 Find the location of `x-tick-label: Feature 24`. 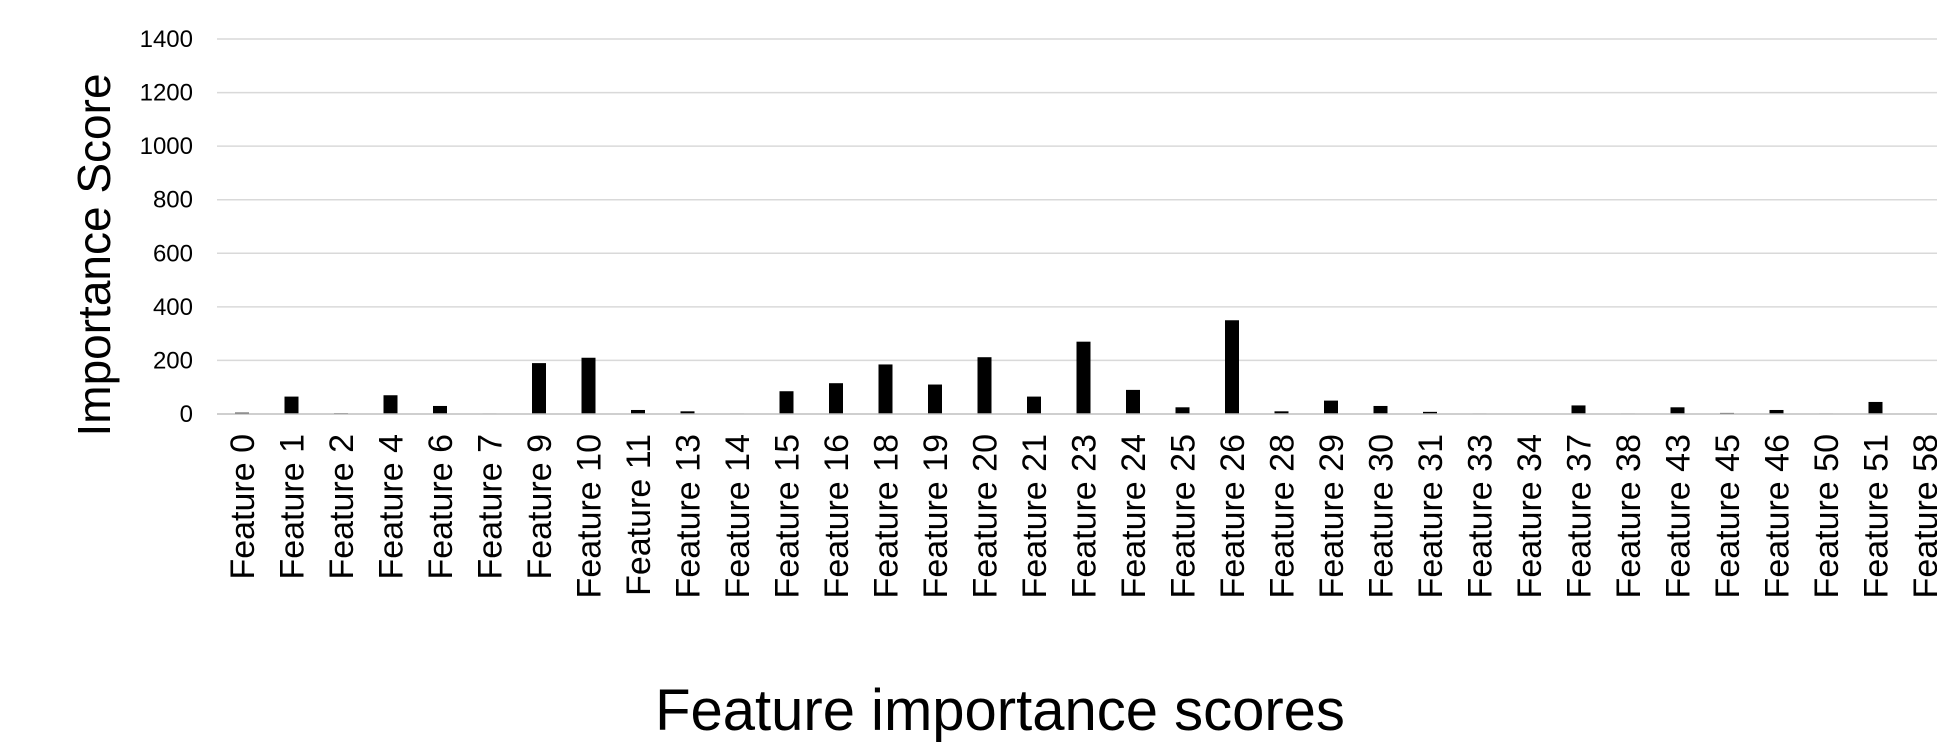

x-tick-label: Feature 24 is located at coordinates (1134, 516).